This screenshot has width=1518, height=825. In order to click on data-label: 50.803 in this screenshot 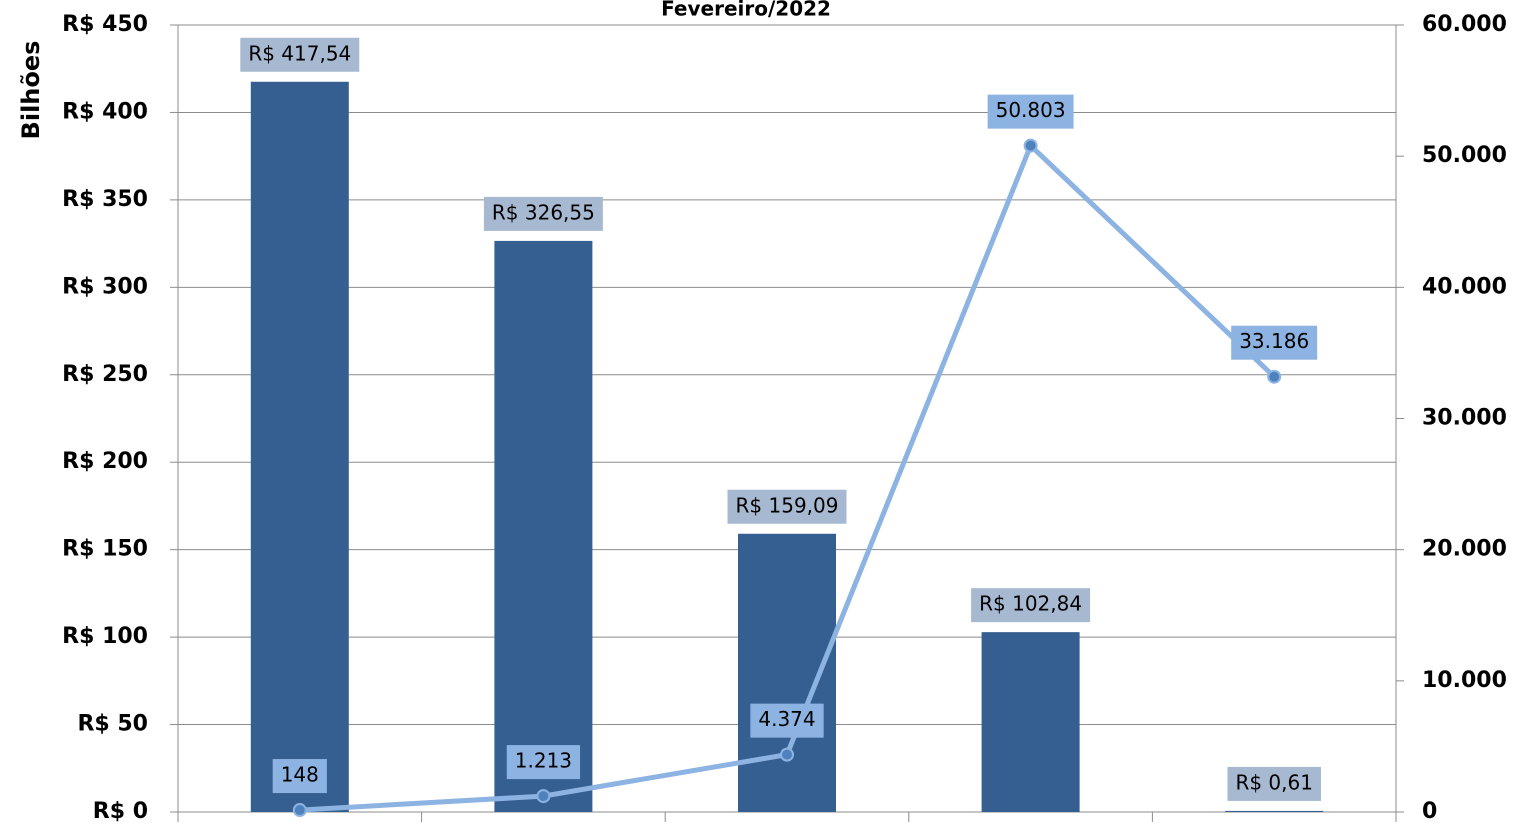, I will do `click(1031, 110)`.